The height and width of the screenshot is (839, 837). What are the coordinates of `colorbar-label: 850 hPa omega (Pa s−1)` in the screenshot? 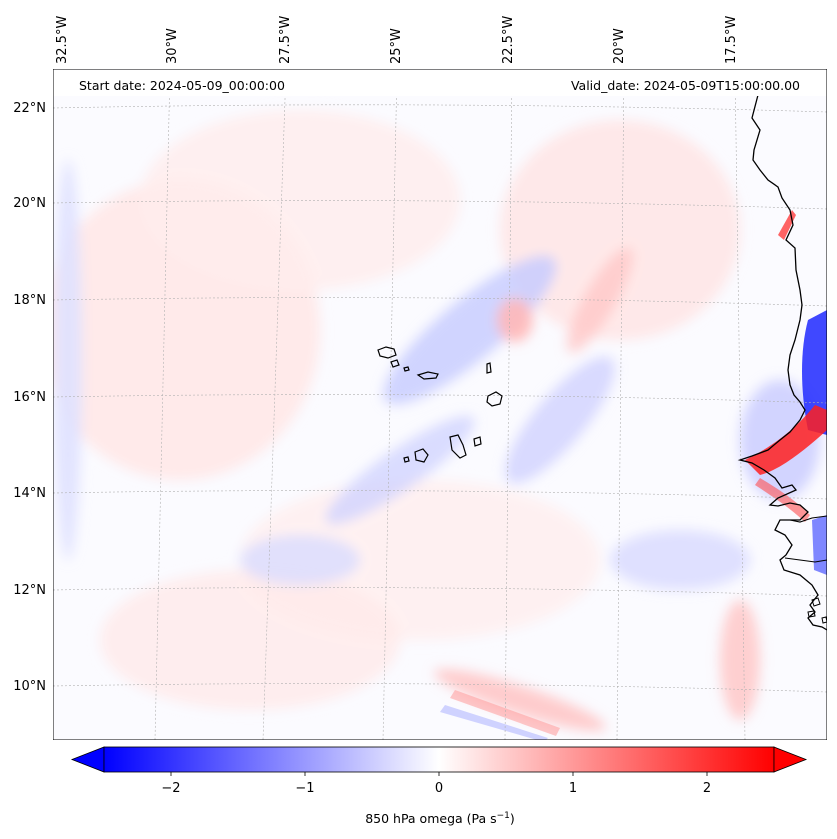 It's located at (440, 818).